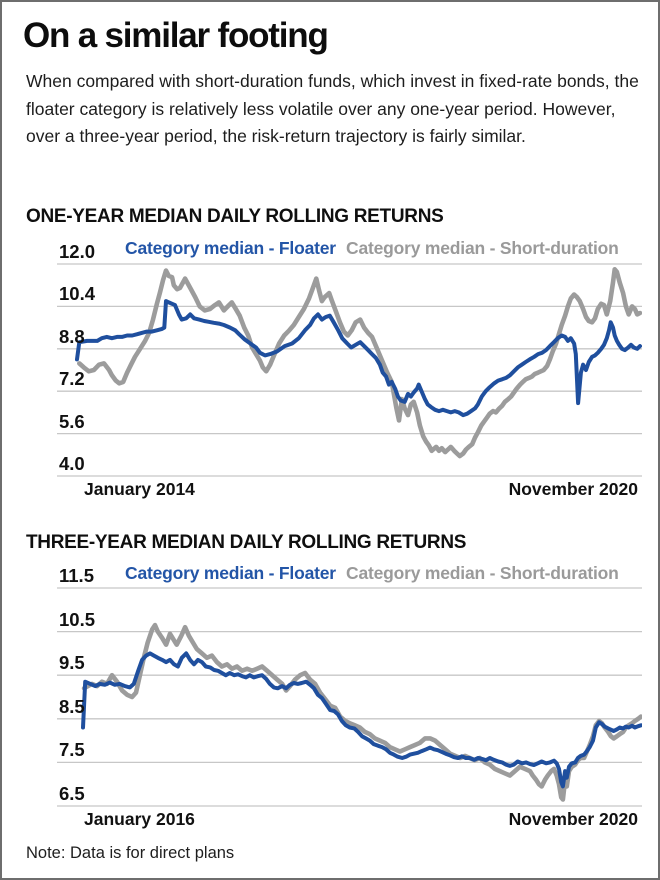  Describe the element at coordinates (72, 793) in the screenshot. I see `y-axis-tick-label: 6.5` at that location.